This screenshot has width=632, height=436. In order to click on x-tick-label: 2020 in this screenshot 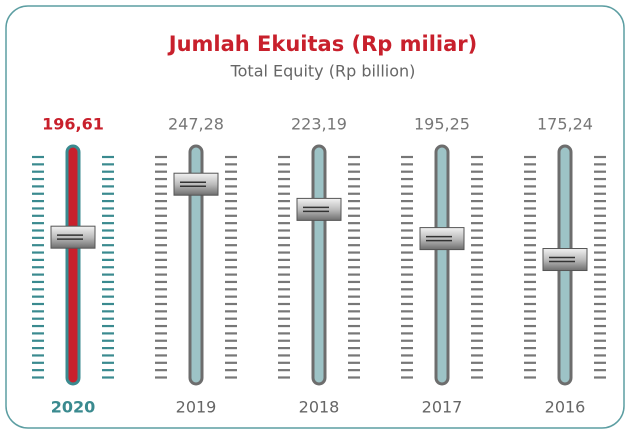, I will do `click(73, 407)`.